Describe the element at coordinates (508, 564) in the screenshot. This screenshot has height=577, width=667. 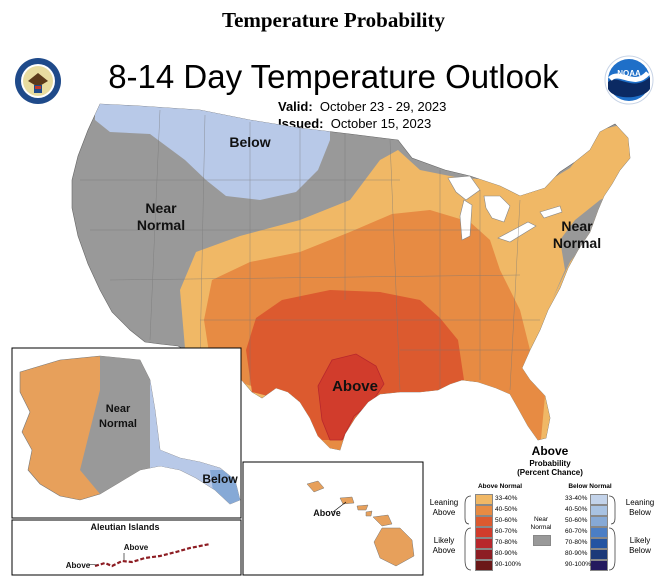
I see `legend-above-level-6: 90-100%` at that location.